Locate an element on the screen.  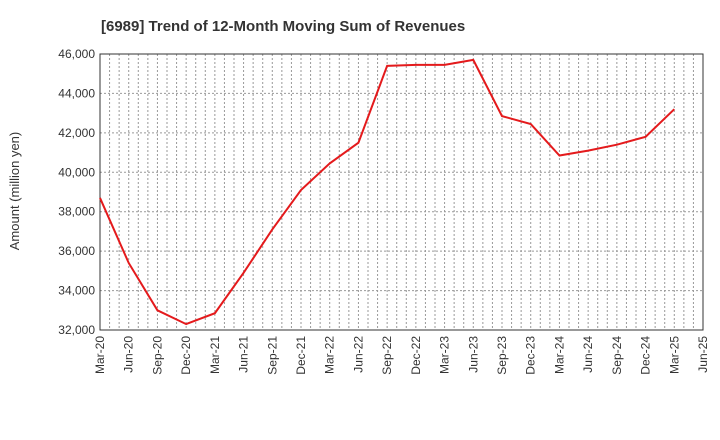
x-tick-label: Dec-21 is located at coordinates (301, 355).